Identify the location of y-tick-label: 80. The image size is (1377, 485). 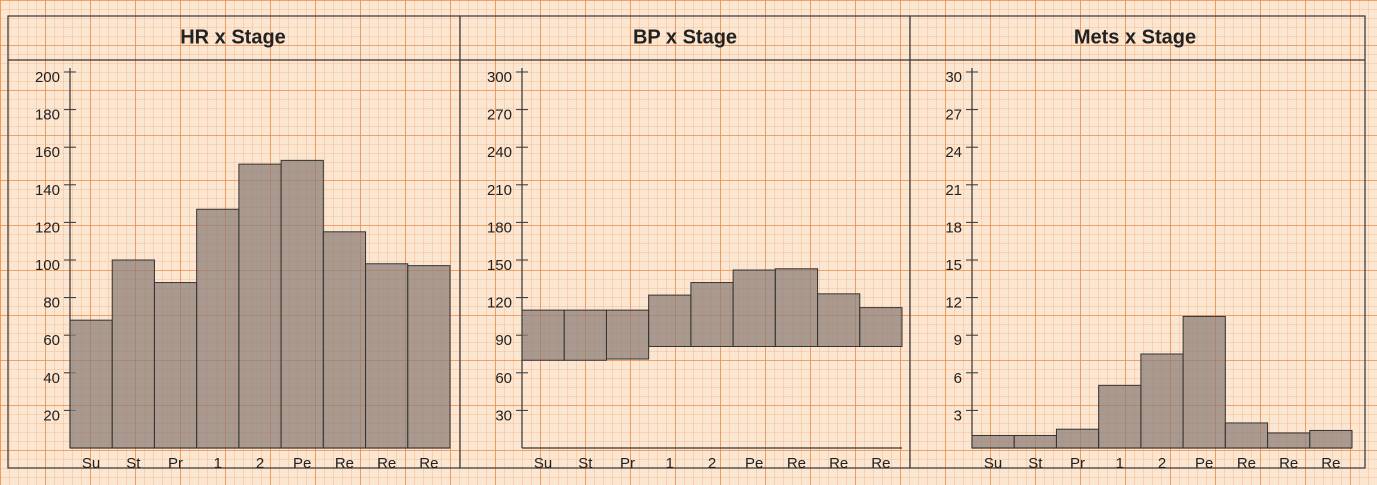
(51, 303).